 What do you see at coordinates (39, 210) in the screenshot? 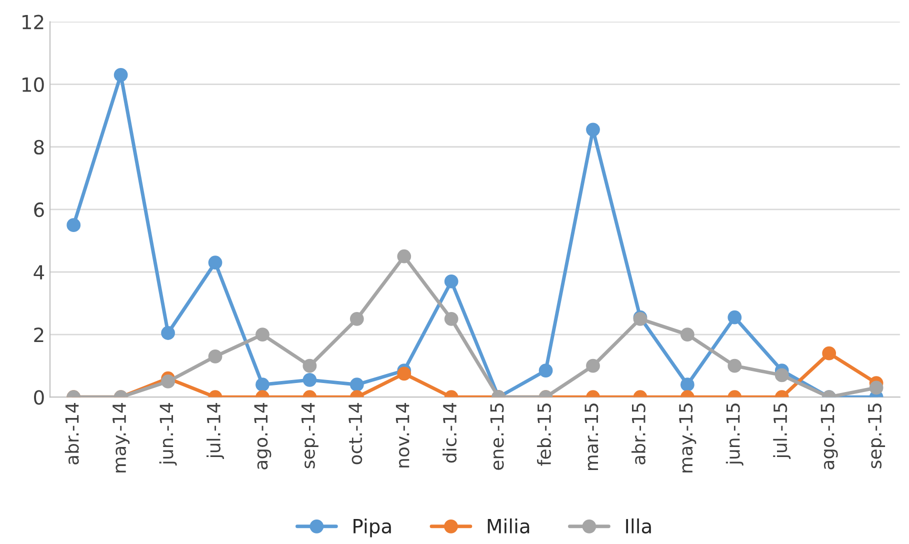
I see `y-tick-label: 6` at bounding box center [39, 210].